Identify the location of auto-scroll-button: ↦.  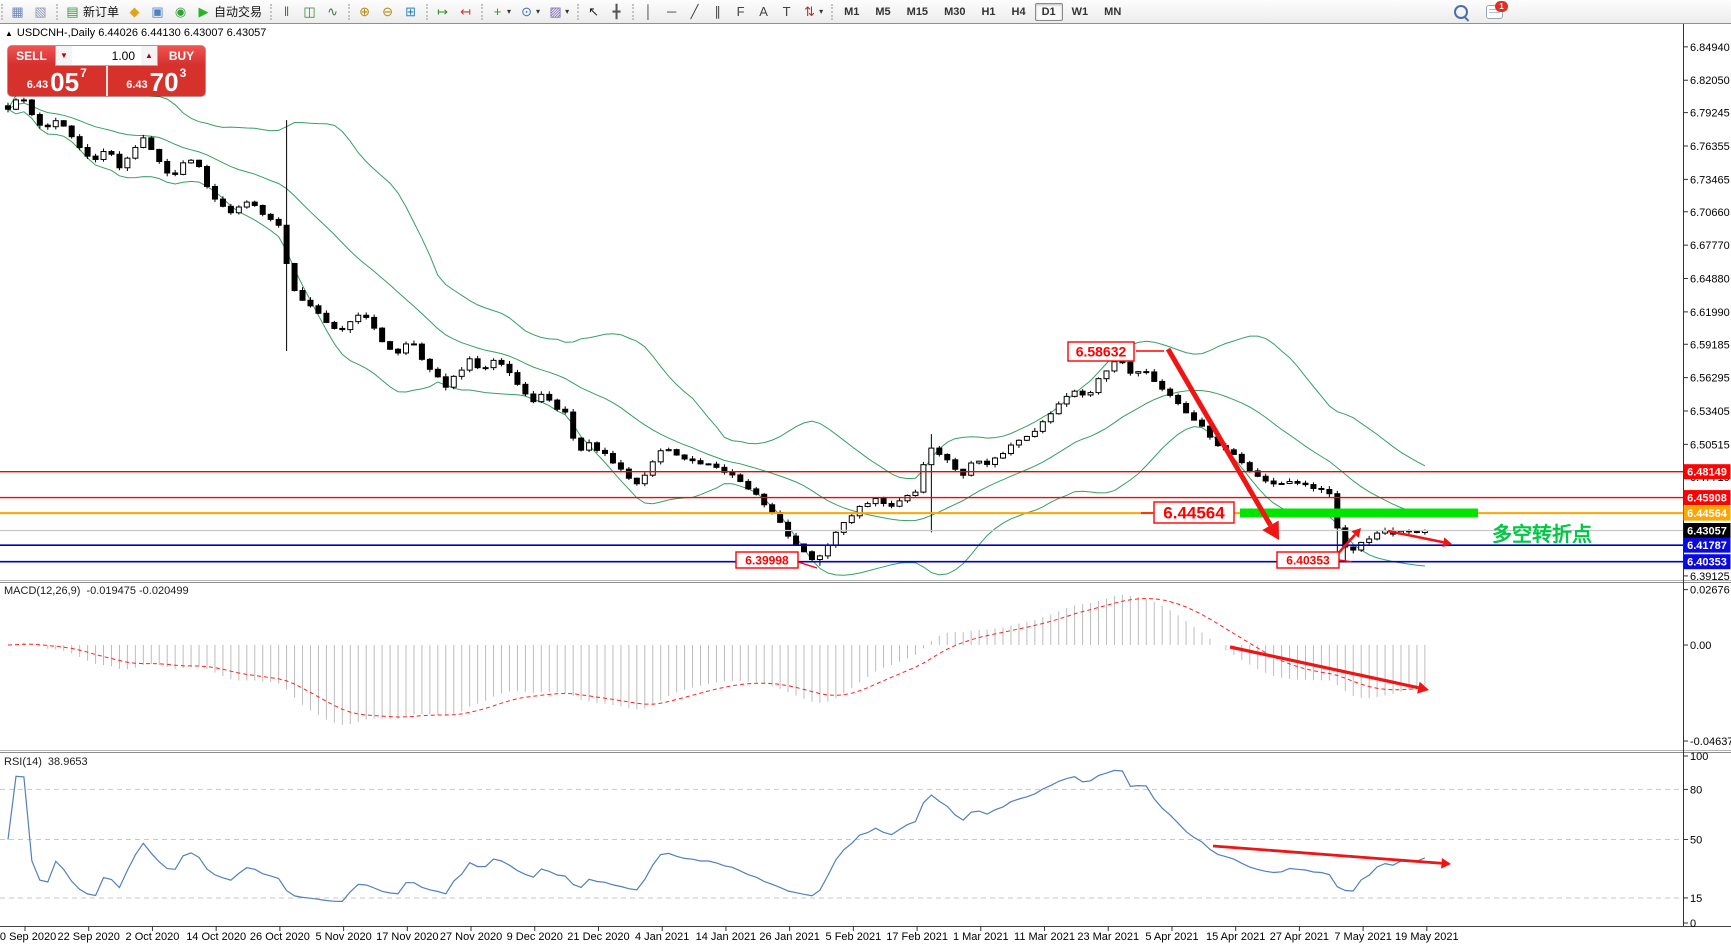
(442, 11).